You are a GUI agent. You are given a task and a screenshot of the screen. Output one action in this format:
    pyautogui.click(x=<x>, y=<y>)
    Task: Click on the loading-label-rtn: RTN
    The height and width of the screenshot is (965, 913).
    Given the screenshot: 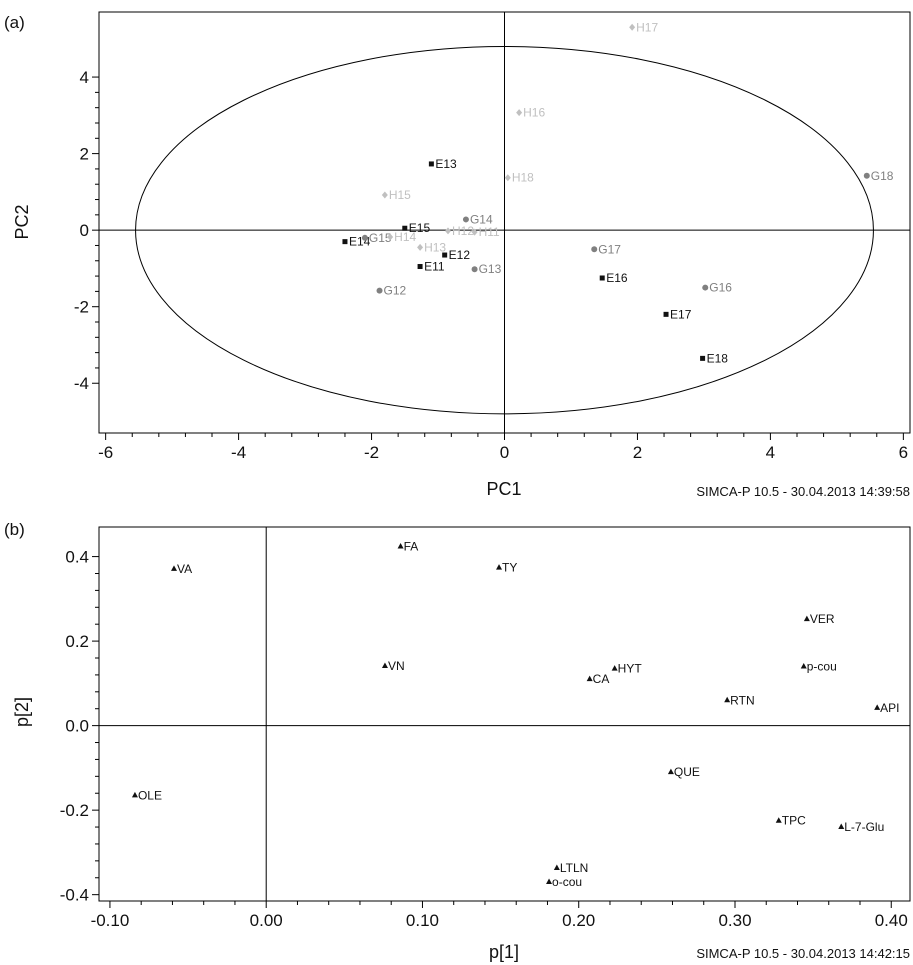 What is the action you would take?
    pyautogui.click(x=742, y=700)
    